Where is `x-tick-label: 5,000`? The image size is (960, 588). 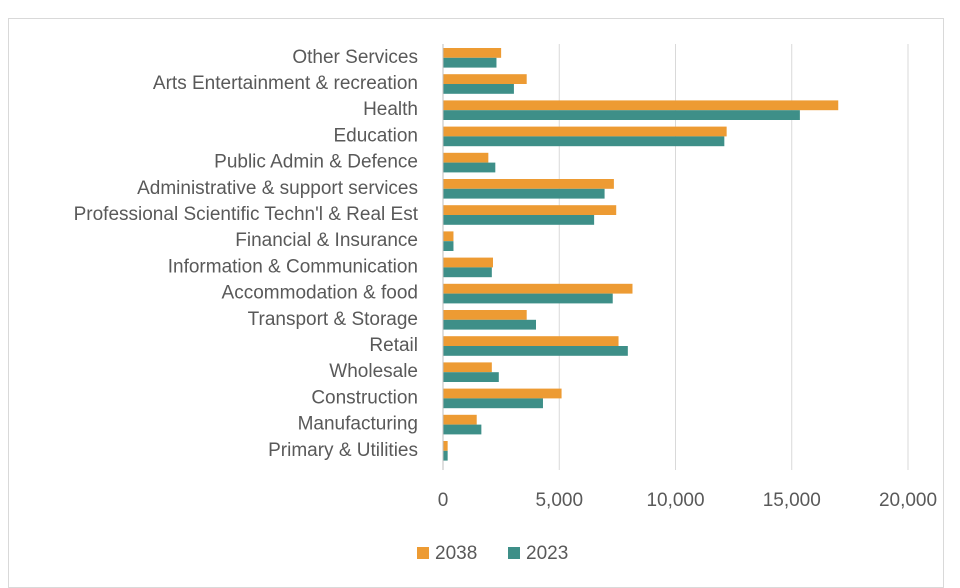 x-tick-label: 5,000 is located at coordinates (559, 500).